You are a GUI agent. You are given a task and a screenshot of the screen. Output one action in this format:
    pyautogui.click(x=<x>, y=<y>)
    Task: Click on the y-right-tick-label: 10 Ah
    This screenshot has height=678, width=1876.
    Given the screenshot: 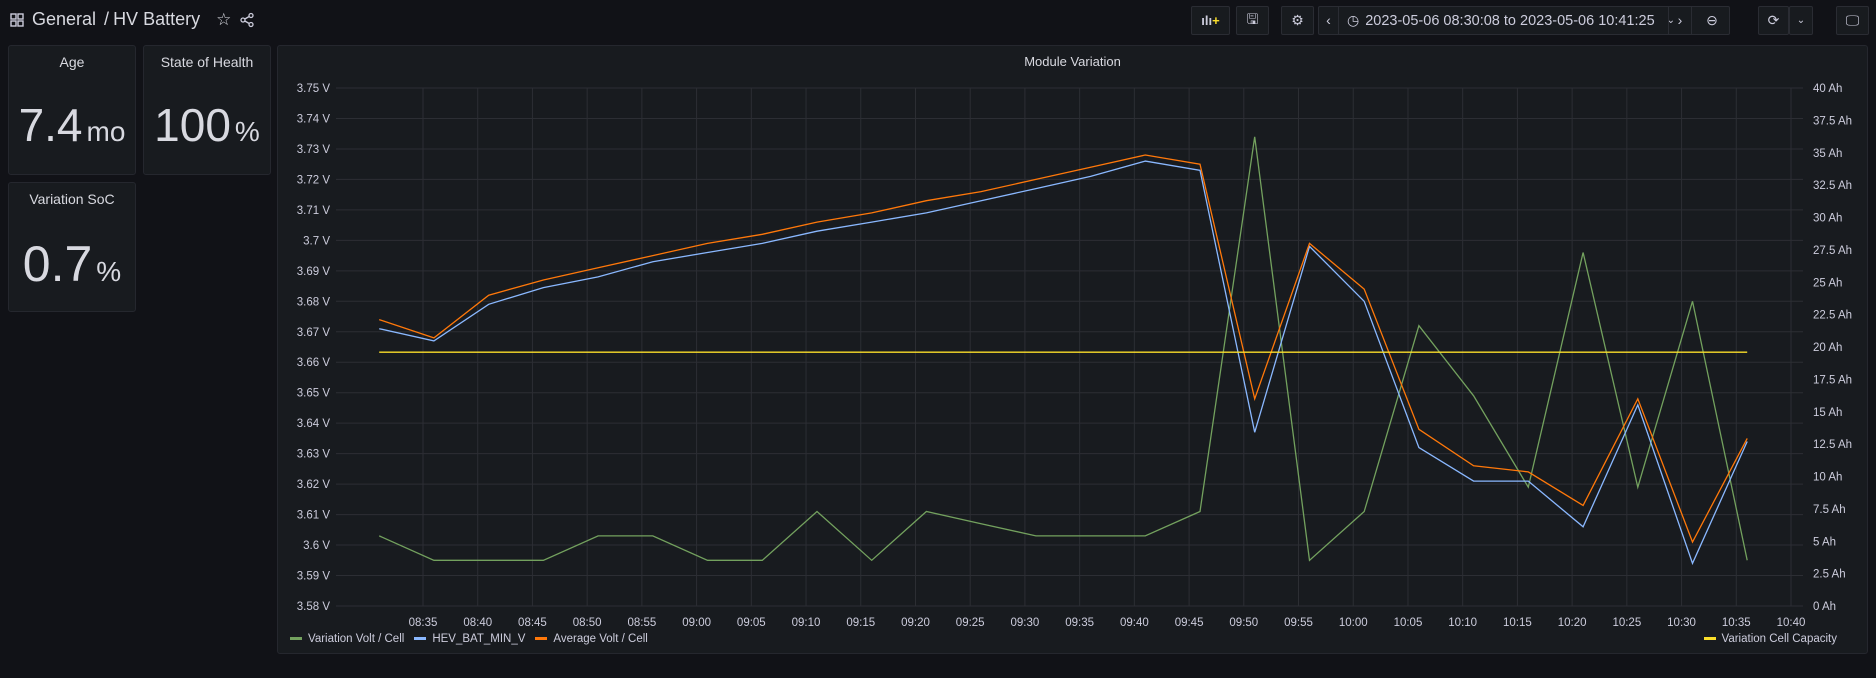 What is the action you would take?
    pyautogui.click(x=1827, y=478)
    